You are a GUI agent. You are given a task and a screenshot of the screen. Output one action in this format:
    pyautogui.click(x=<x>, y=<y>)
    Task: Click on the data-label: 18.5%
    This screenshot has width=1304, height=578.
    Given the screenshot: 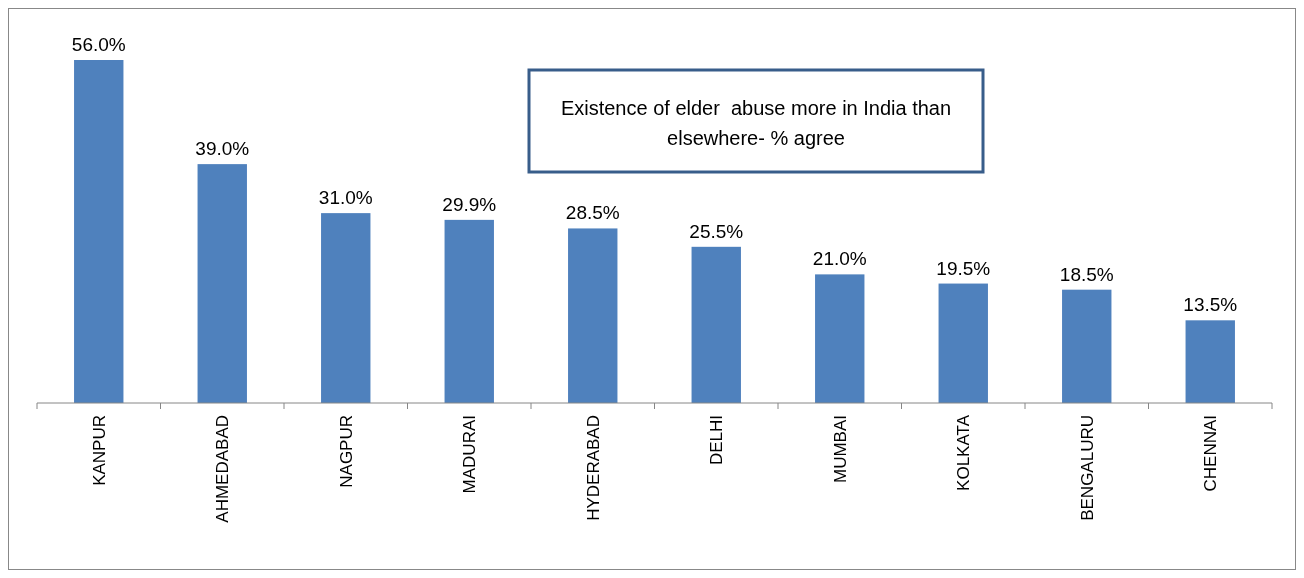 What is the action you would take?
    pyautogui.click(x=1086, y=274)
    